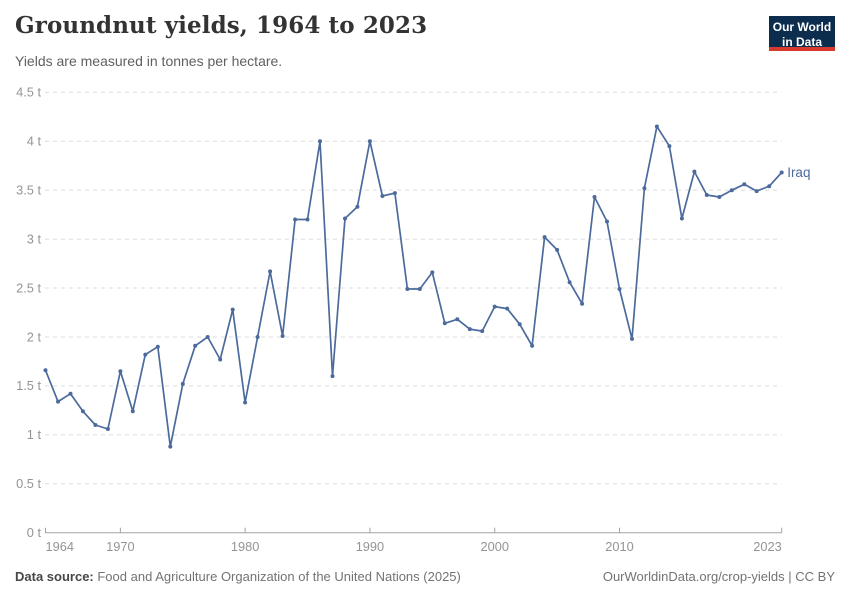 The width and height of the screenshot is (850, 600). Describe the element at coordinates (245, 546) in the screenshot. I see `x-tick-label: 1980` at that location.